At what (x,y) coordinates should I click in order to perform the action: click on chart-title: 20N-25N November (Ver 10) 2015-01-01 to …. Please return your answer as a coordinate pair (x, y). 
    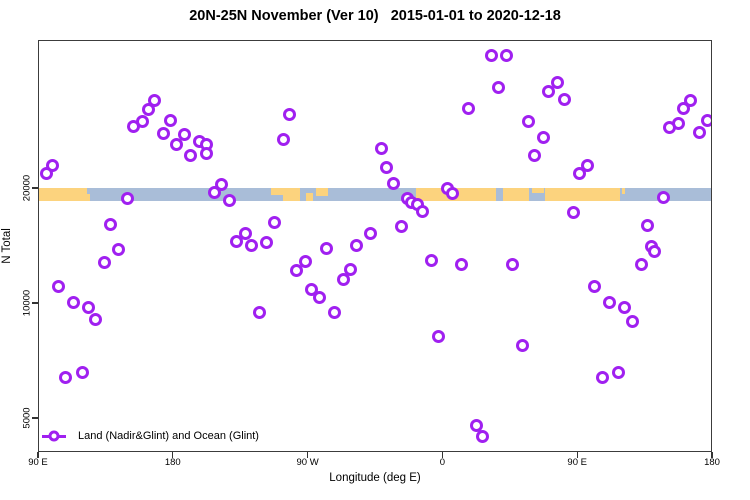
    Looking at the image, I should click on (375, 16).